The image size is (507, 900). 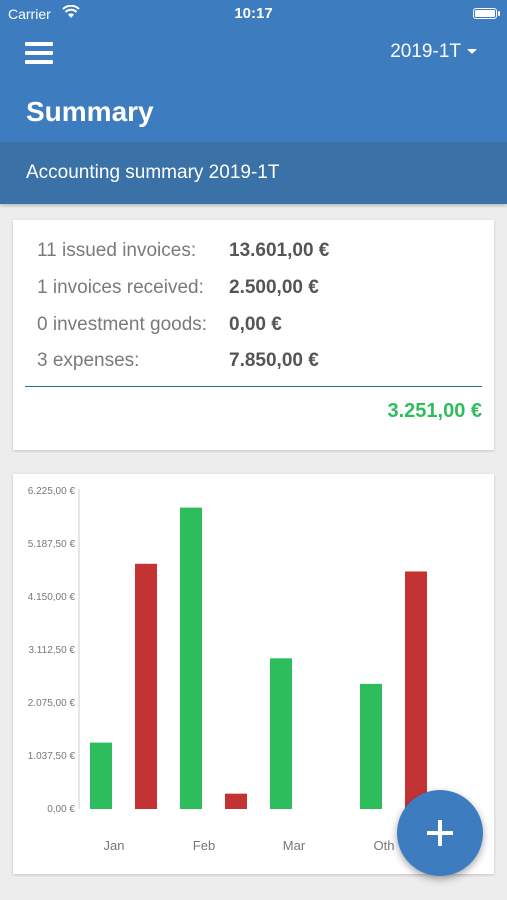 What do you see at coordinates (52, 491) in the screenshot?
I see `y-tick-label: 6.225,00 €` at bounding box center [52, 491].